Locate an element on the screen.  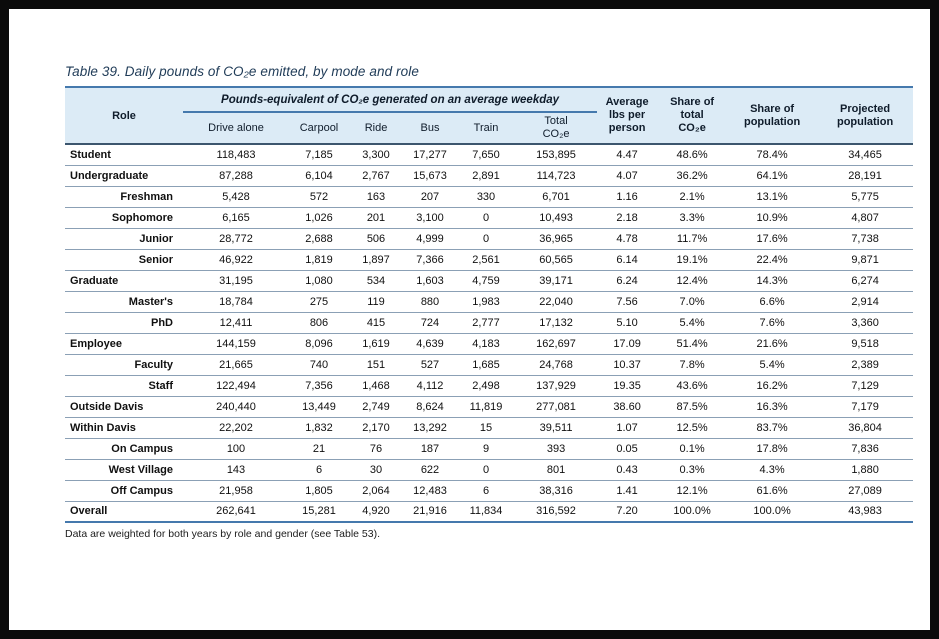
column-header-bus: Bus is located at coordinates (430, 128).